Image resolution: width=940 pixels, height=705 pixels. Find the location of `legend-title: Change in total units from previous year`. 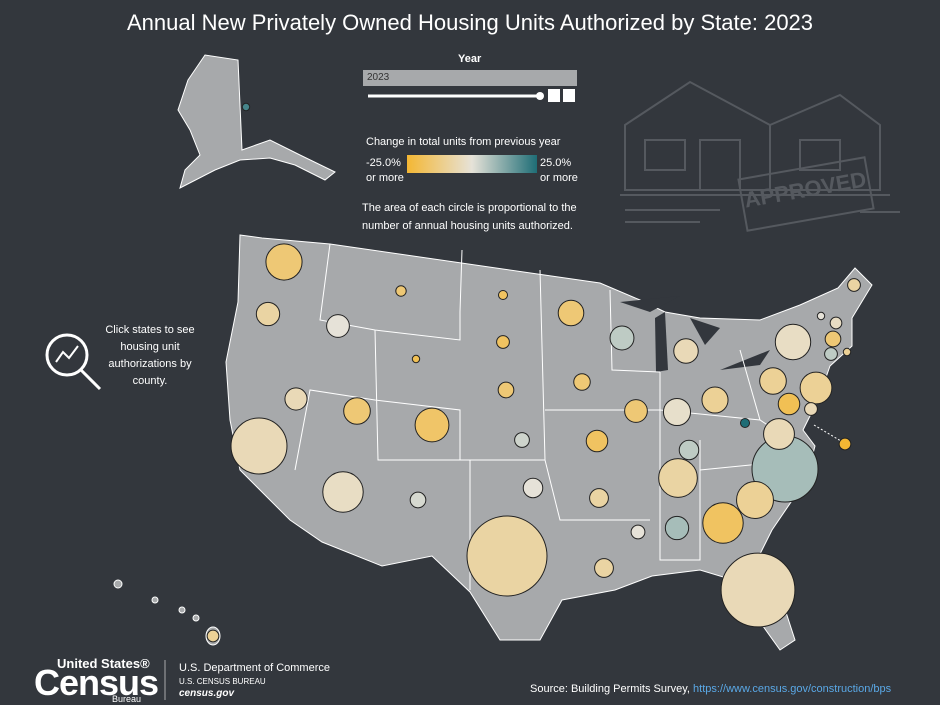

legend-title: Change in total units from previous year is located at coordinates (463, 142).